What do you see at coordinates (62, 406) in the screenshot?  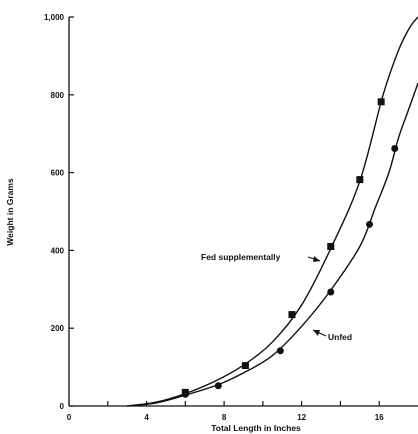 I see `y-tick-label: 0` at bounding box center [62, 406].